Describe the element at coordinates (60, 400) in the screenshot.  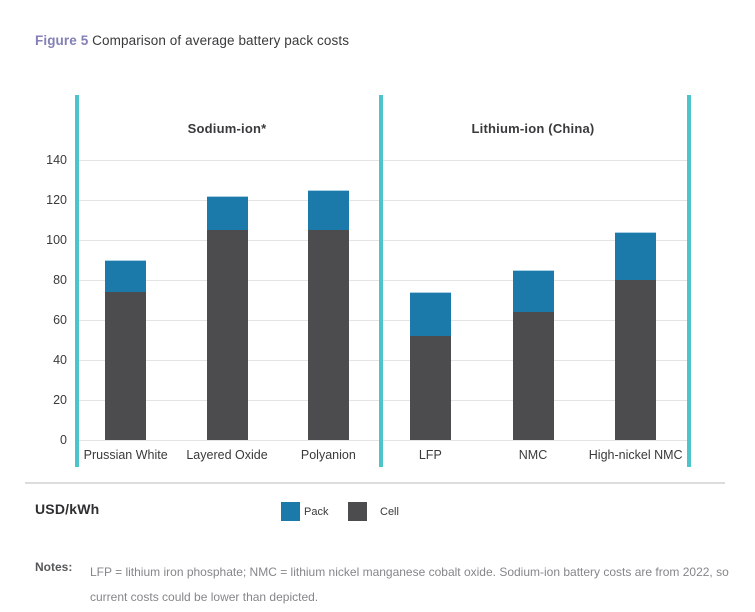
I see `y-axis-tick-label: 20` at that location.